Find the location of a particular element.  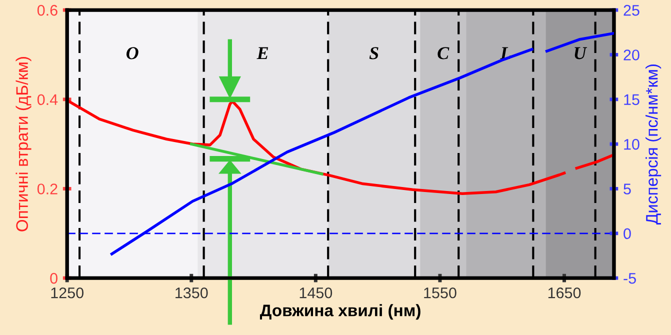

band-label: C is located at coordinates (444, 53).